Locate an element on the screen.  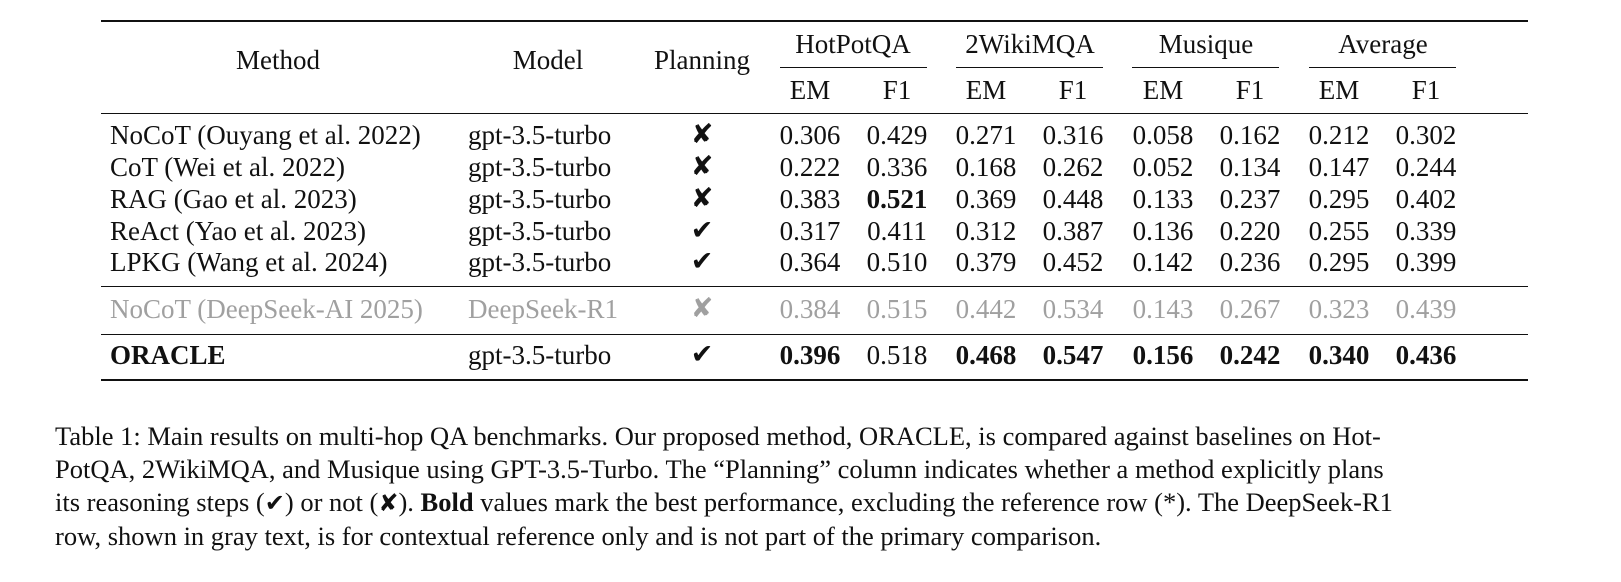
method-cell: LPKG (Wang et al. 2024) is located at coordinates (249, 262).